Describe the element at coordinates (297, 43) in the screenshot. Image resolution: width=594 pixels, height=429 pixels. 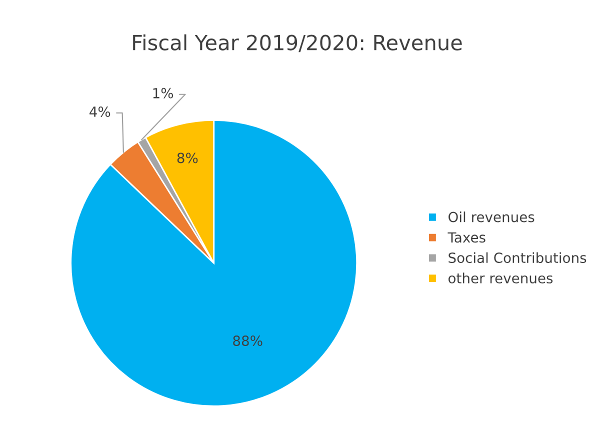
I see `chart-title: Fiscal Year 2019/2020: Revenue` at that location.